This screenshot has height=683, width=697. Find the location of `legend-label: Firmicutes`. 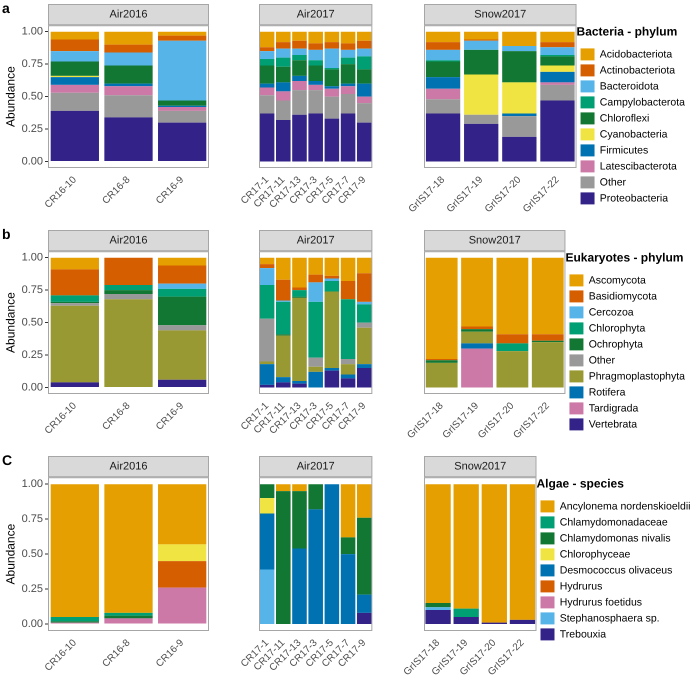

legend-label: Firmicutes is located at coordinates (624, 150).